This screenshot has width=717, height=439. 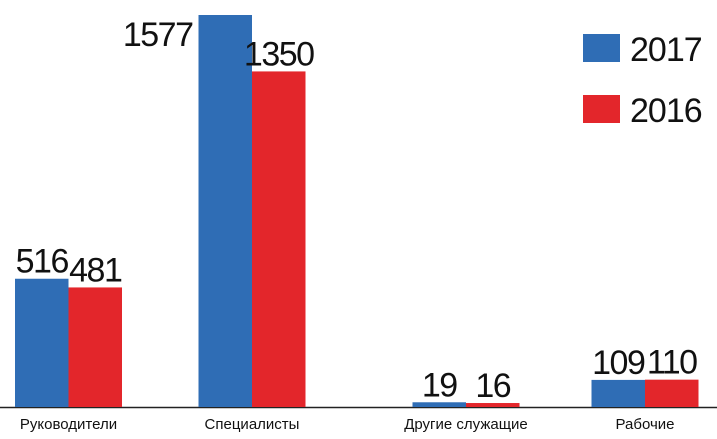 I want to click on value-label: 110, so click(x=672, y=363).